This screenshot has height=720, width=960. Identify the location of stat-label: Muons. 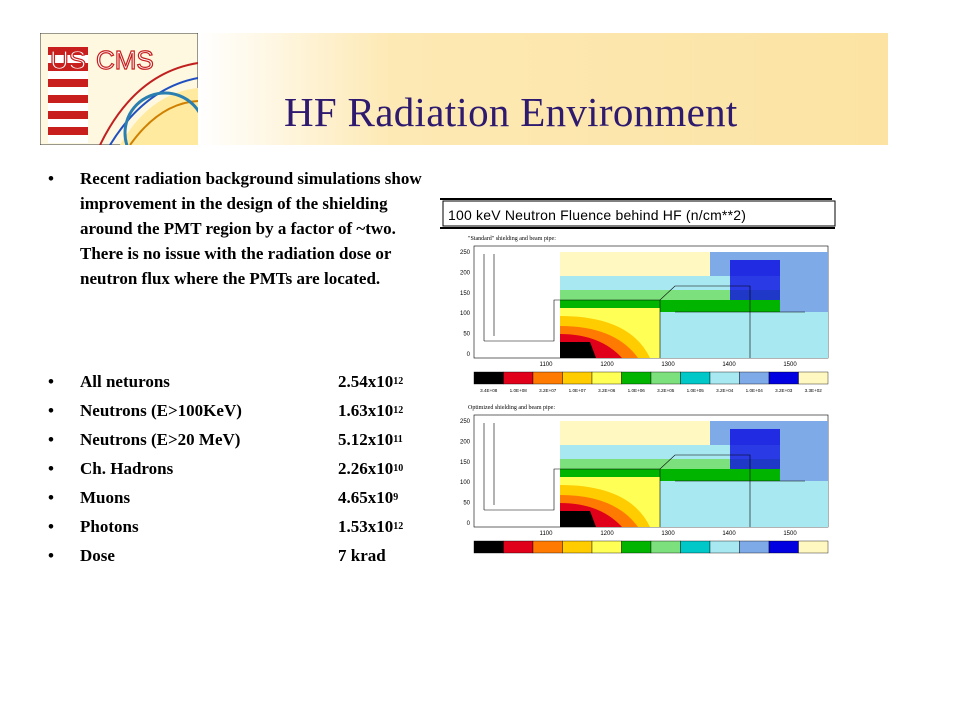
(105, 497).